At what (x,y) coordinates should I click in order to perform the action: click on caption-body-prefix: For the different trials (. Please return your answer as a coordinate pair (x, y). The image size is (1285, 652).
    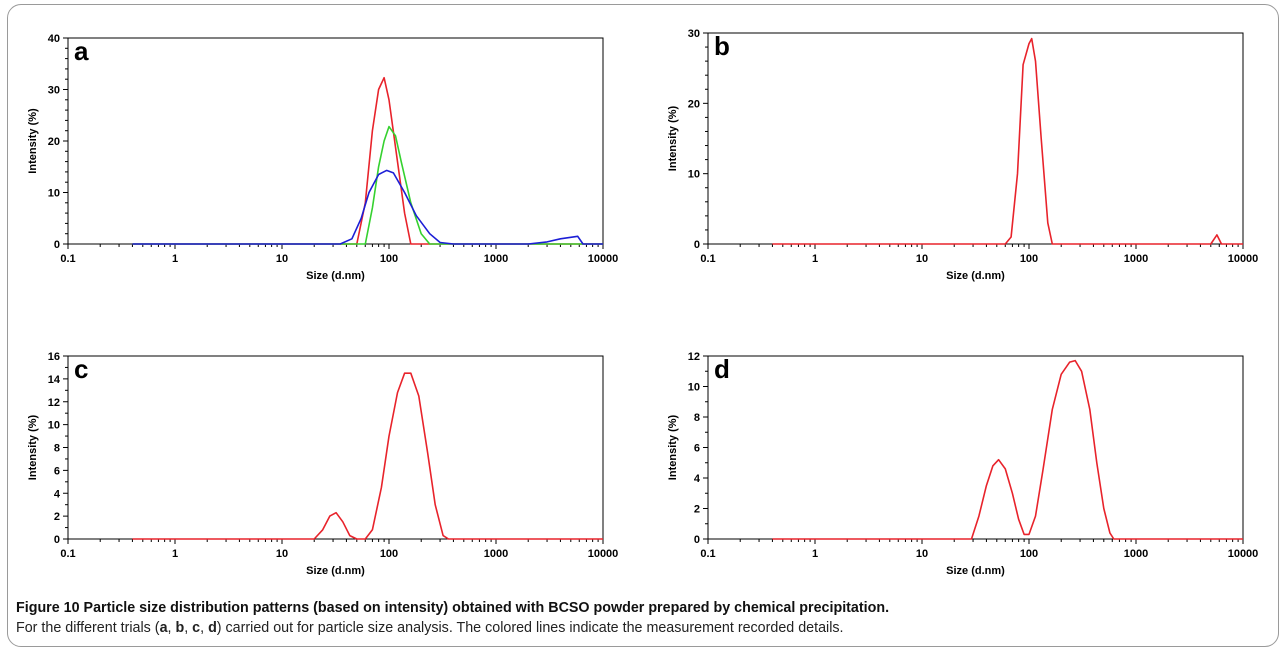
    Looking at the image, I should click on (88, 628).